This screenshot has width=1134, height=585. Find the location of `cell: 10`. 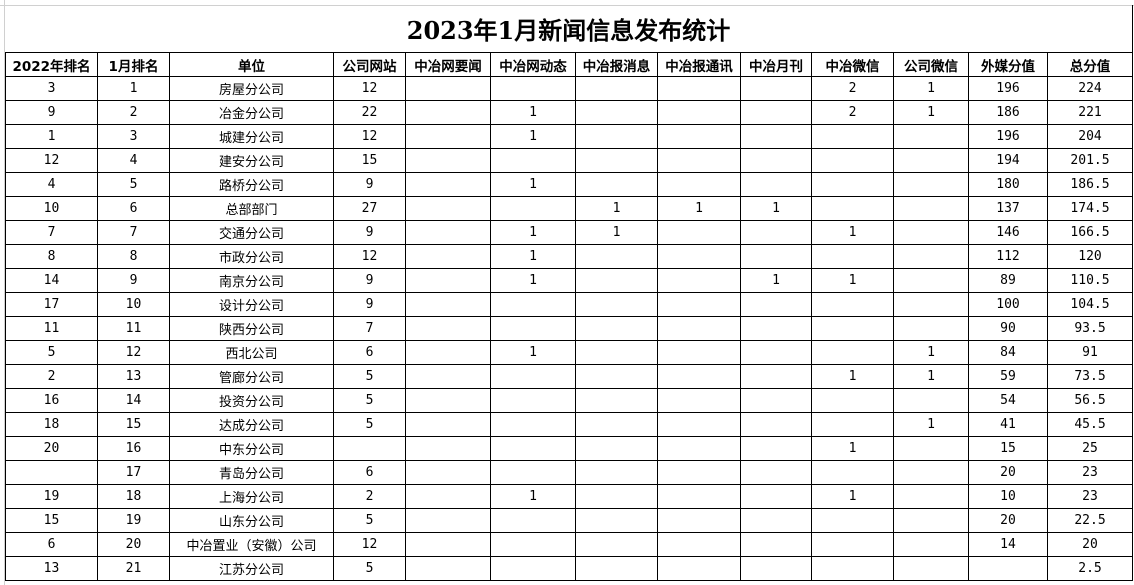

cell: 10 is located at coordinates (51, 208).